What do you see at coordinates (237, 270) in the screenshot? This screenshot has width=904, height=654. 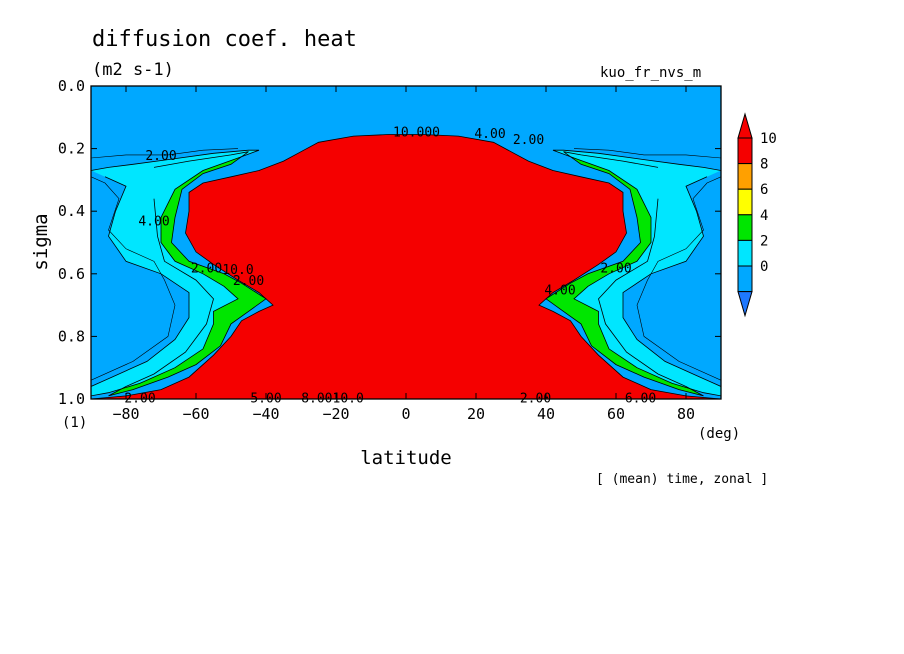 I see `contour-label: 10.0` at bounding box center [237, 270].